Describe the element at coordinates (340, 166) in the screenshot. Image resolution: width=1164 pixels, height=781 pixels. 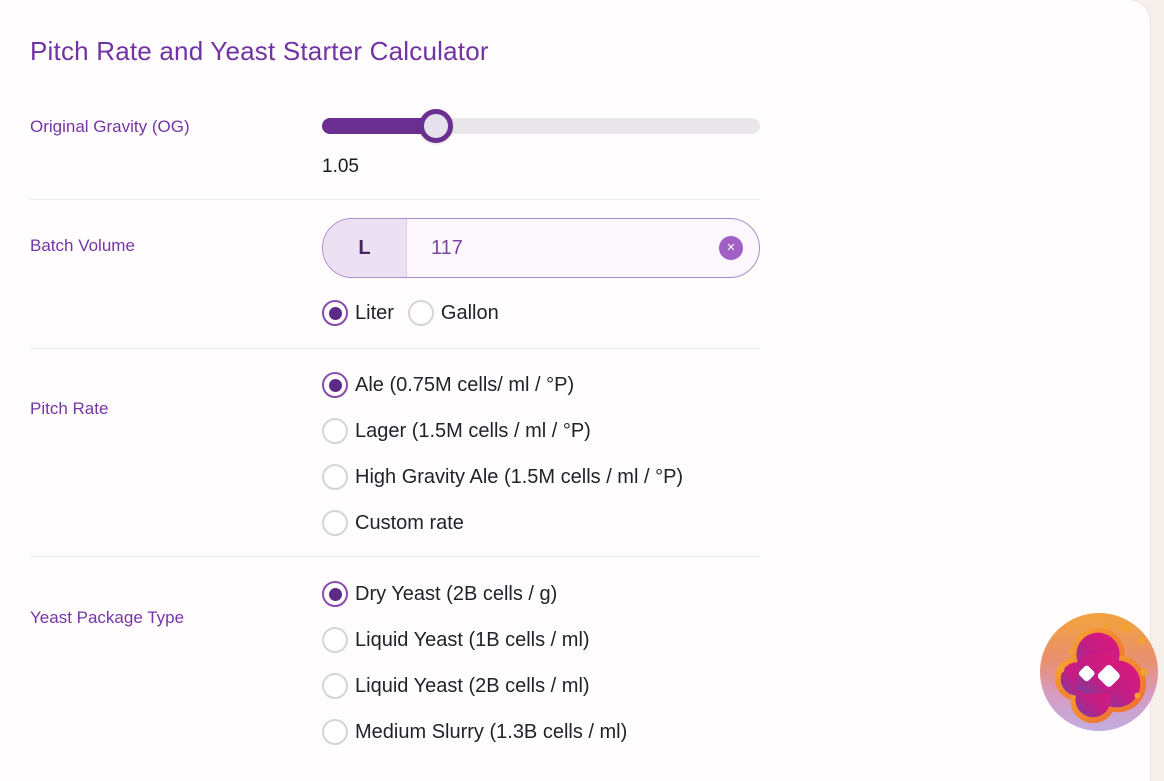
I see `og-value: 1.05` at that location.